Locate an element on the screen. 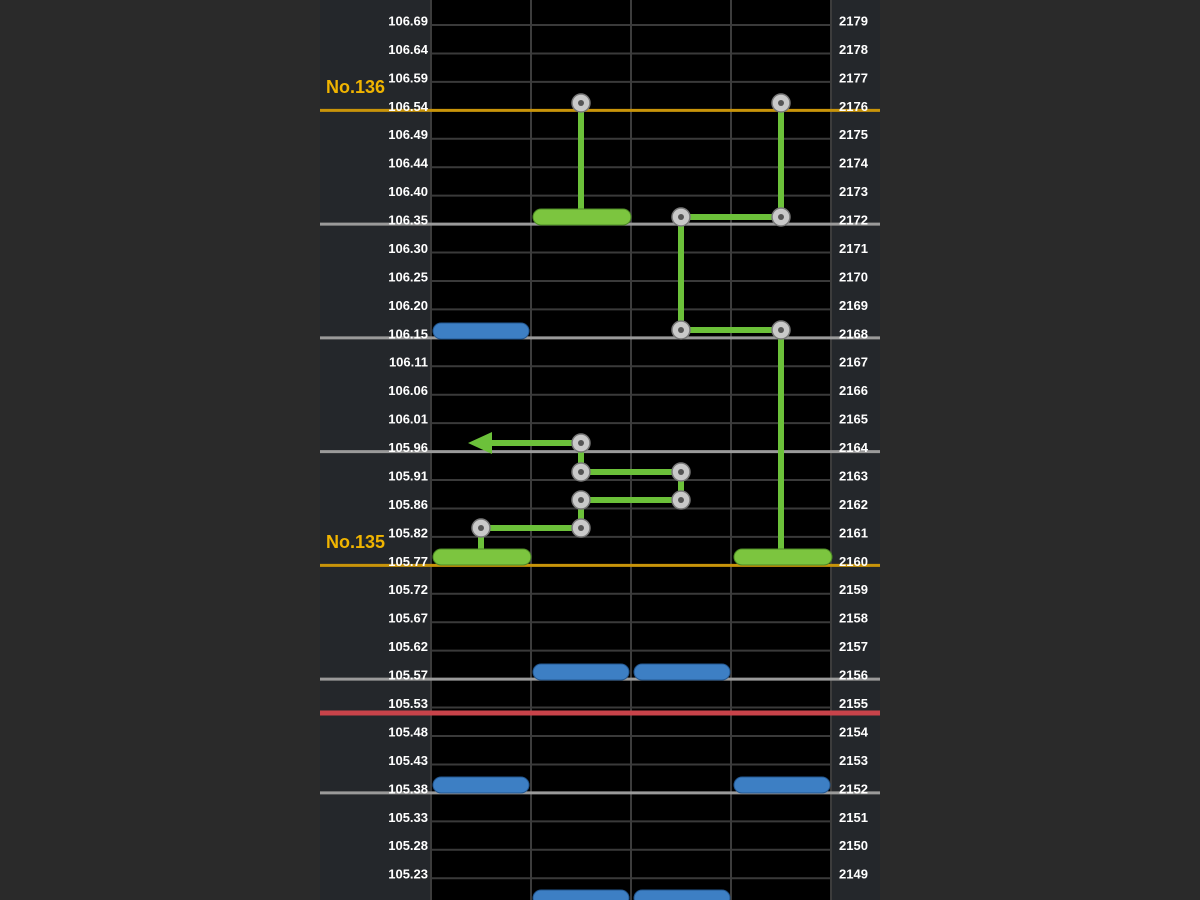  time-label: 105.82 is located at coordinates (408, 532).